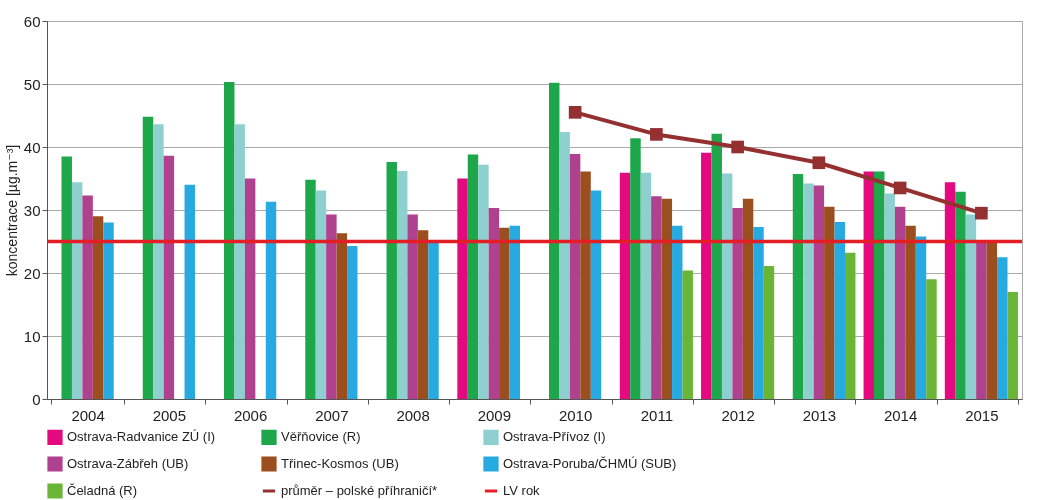  I want to click on y-tick-label: 50, so click(32, 84).